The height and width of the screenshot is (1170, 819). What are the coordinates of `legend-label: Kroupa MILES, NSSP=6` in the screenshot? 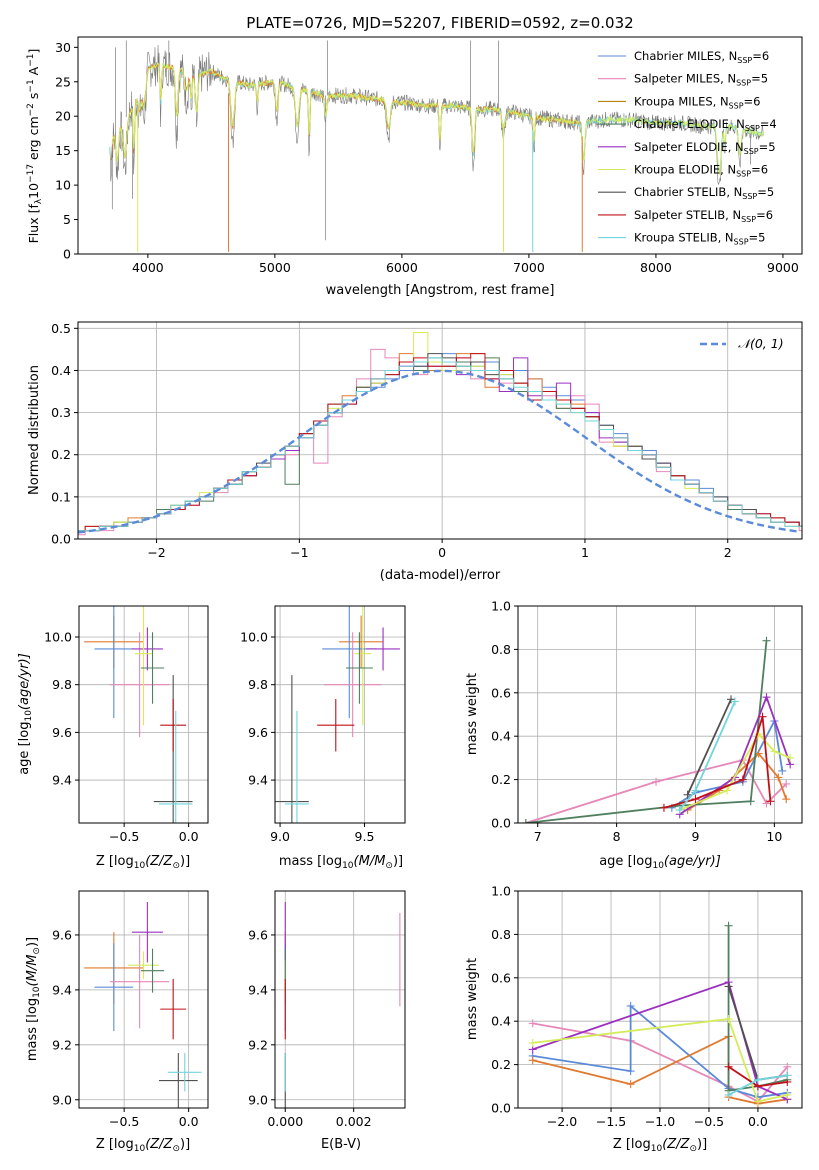 It's located at (697, 102).